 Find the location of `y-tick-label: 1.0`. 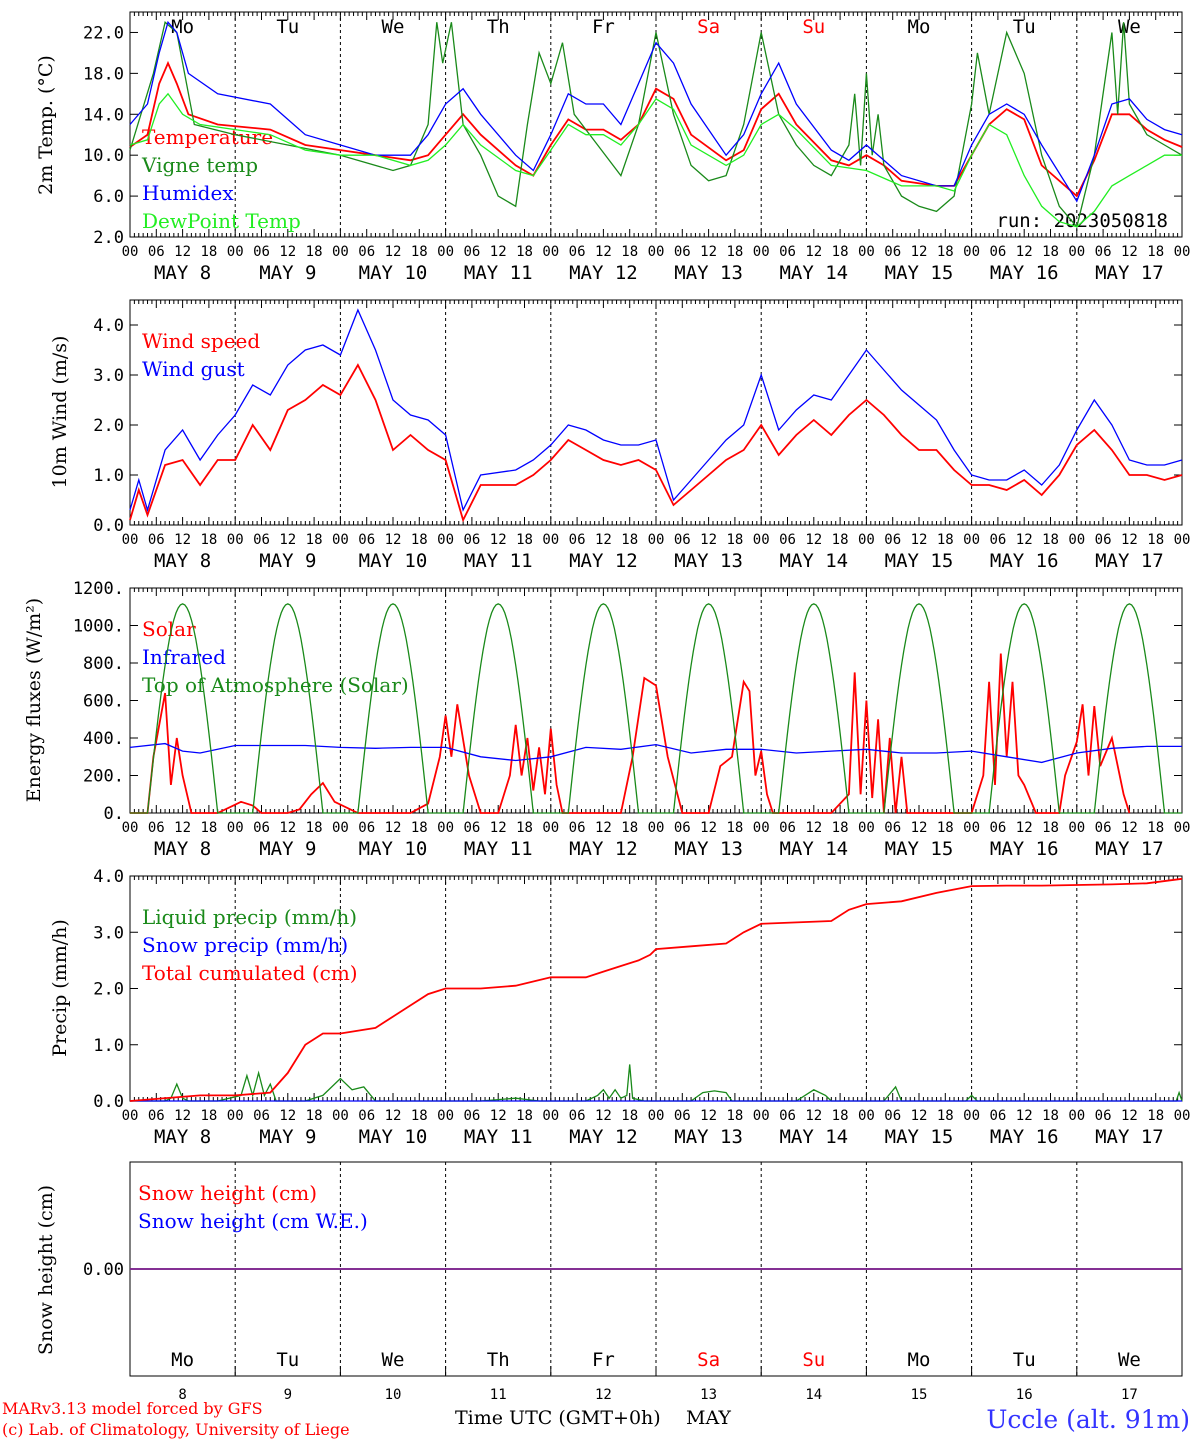

y-tick-label: 1.0 is located at coordinates (108, 1046).